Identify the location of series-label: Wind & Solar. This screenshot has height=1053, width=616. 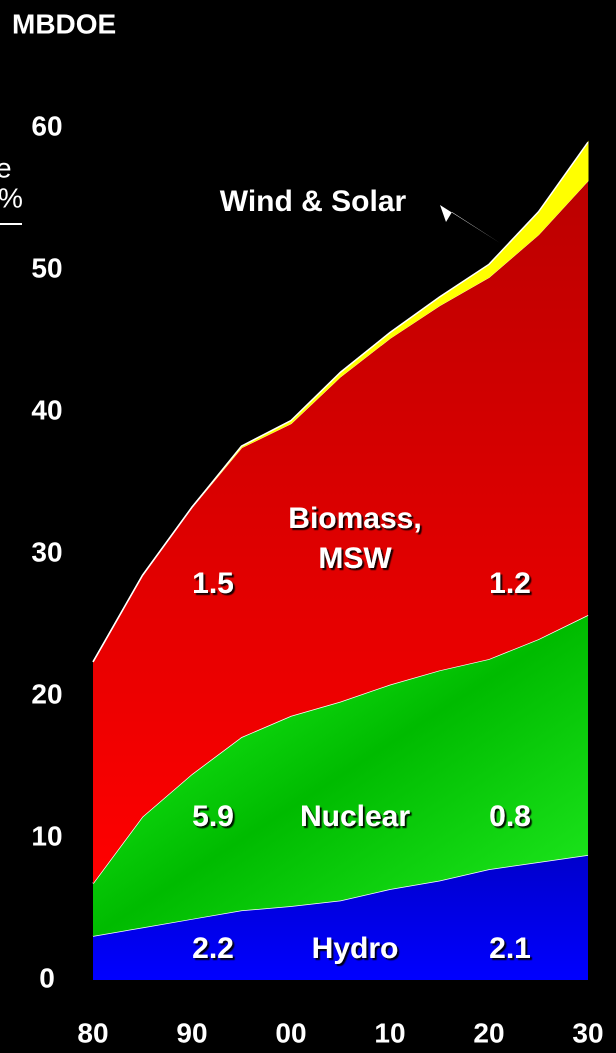
(313, 201).